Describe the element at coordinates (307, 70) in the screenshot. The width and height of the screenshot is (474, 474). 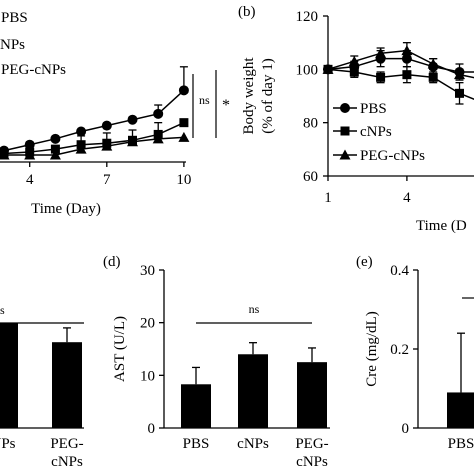
I see `b-y-tick-label: 100` at that location.